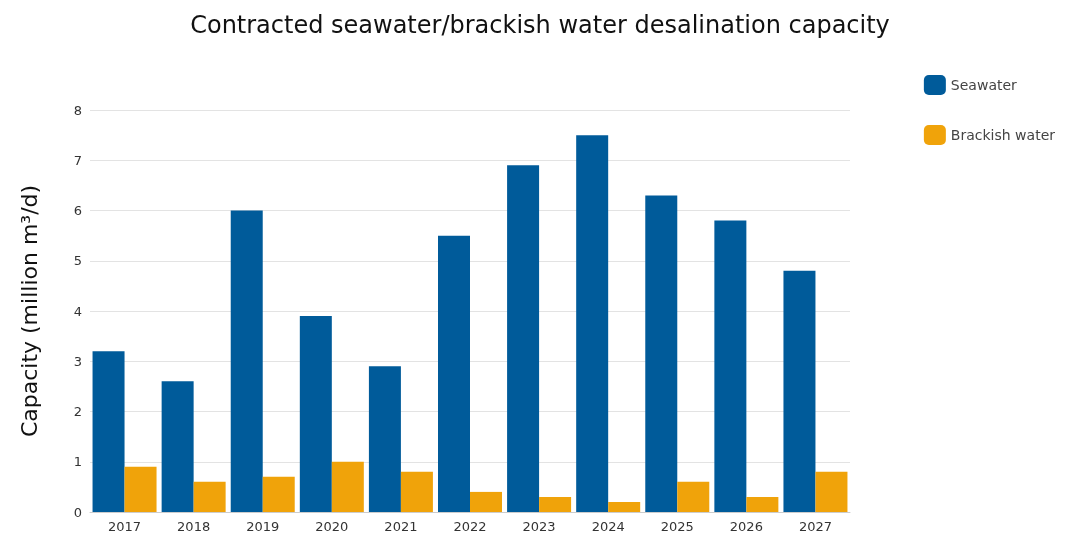 The width and height of the screenshot is (1080, 542). I want to click on y-tick-label: 7, so click(77, 160).